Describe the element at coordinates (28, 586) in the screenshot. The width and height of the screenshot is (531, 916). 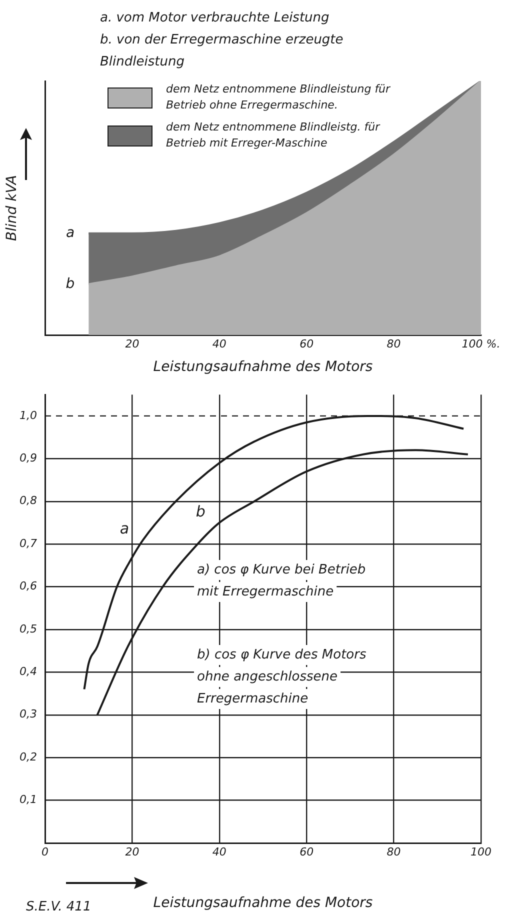
I see `y-tick-label: 0,6` at that location.